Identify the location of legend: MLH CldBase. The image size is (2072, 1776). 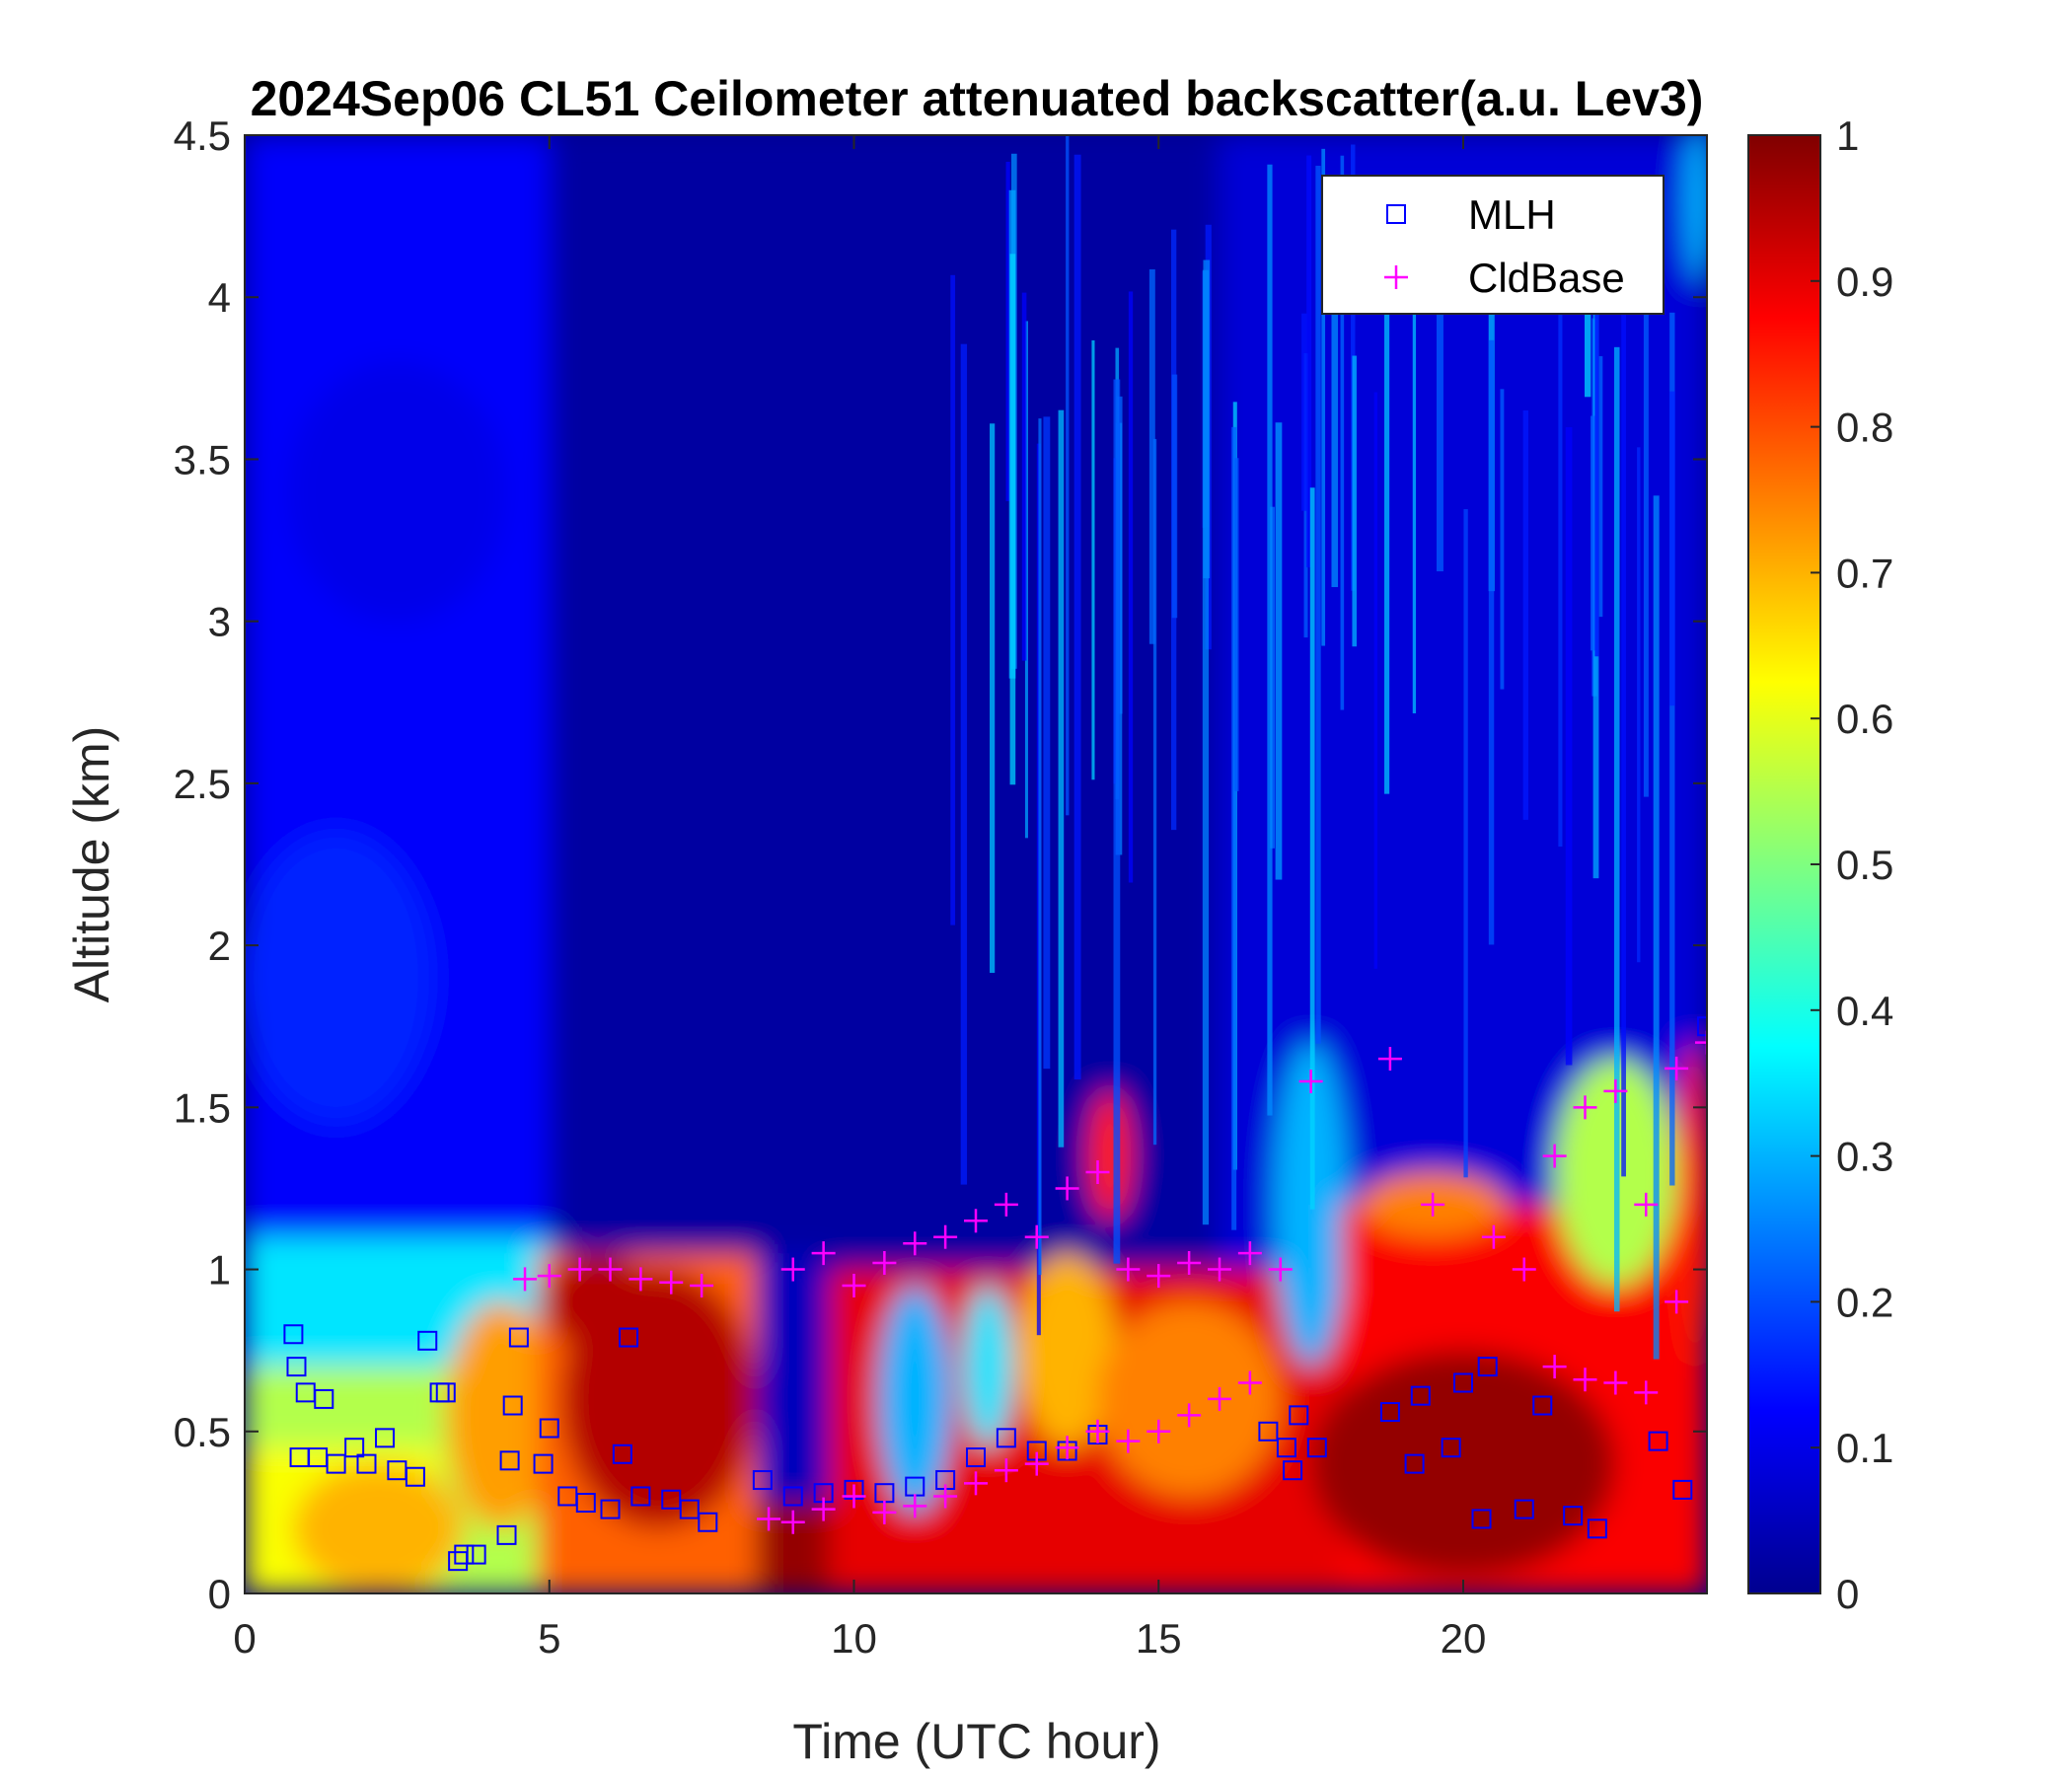
(1493, 245).